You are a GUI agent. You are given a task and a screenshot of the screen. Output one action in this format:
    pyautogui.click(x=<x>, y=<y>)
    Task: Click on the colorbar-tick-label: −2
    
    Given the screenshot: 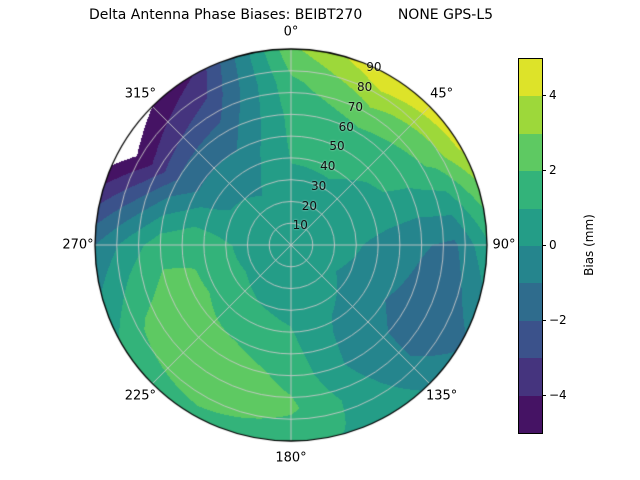 What is the action you would take?
    pyautogui.click(x=558, y=319)
    